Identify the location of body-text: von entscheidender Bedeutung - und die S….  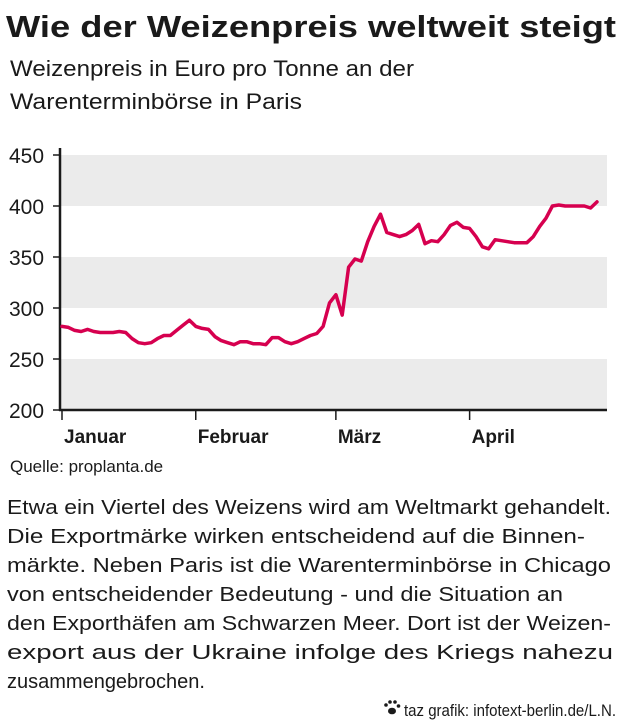
(285, 595).